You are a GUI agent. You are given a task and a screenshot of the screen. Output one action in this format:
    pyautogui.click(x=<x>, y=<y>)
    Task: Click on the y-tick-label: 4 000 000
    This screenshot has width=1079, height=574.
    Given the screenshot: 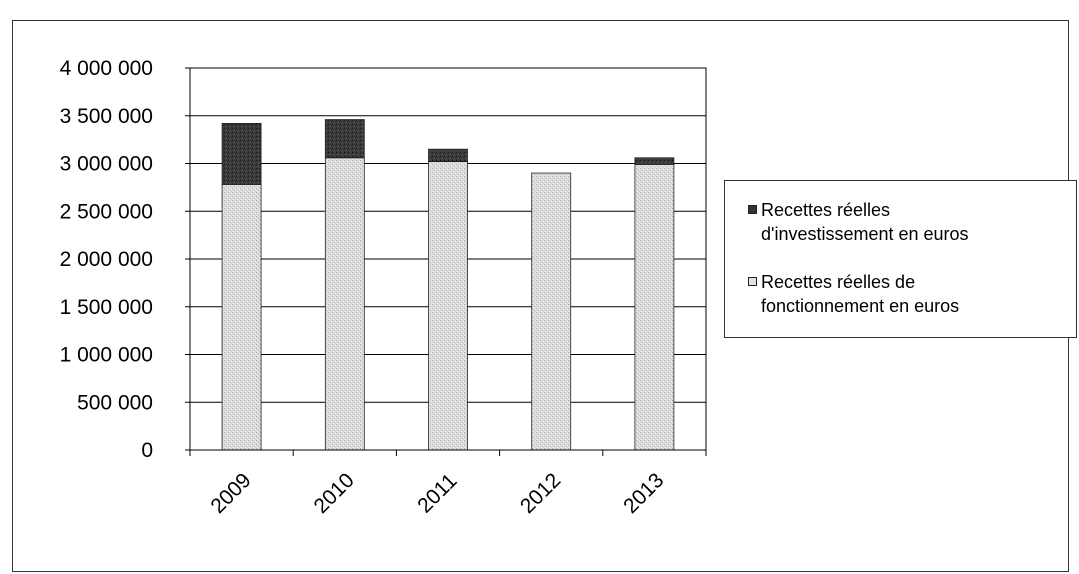 What is the action you would take?
    pyautogui.click(x=106, y=68)
    